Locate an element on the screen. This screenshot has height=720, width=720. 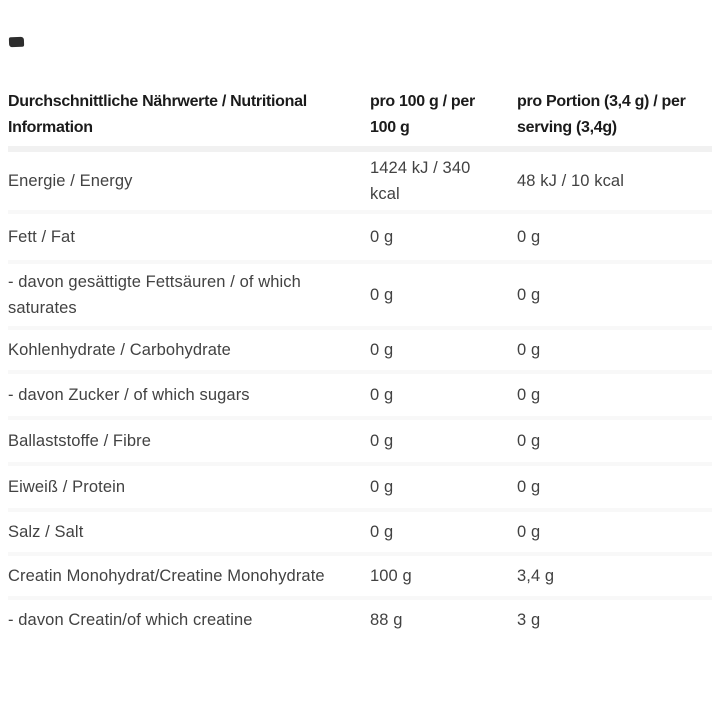
row-label: Creatin Monohydrat/Creatine Monohydrate is located at coordinates (166, 576).